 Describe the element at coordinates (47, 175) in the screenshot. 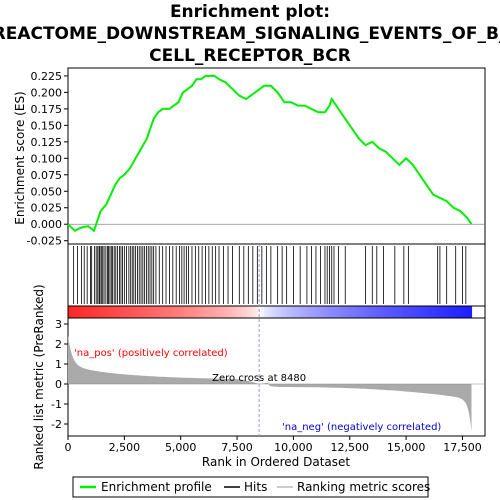

I see `es-y-tick-label: 0.075` at that location.